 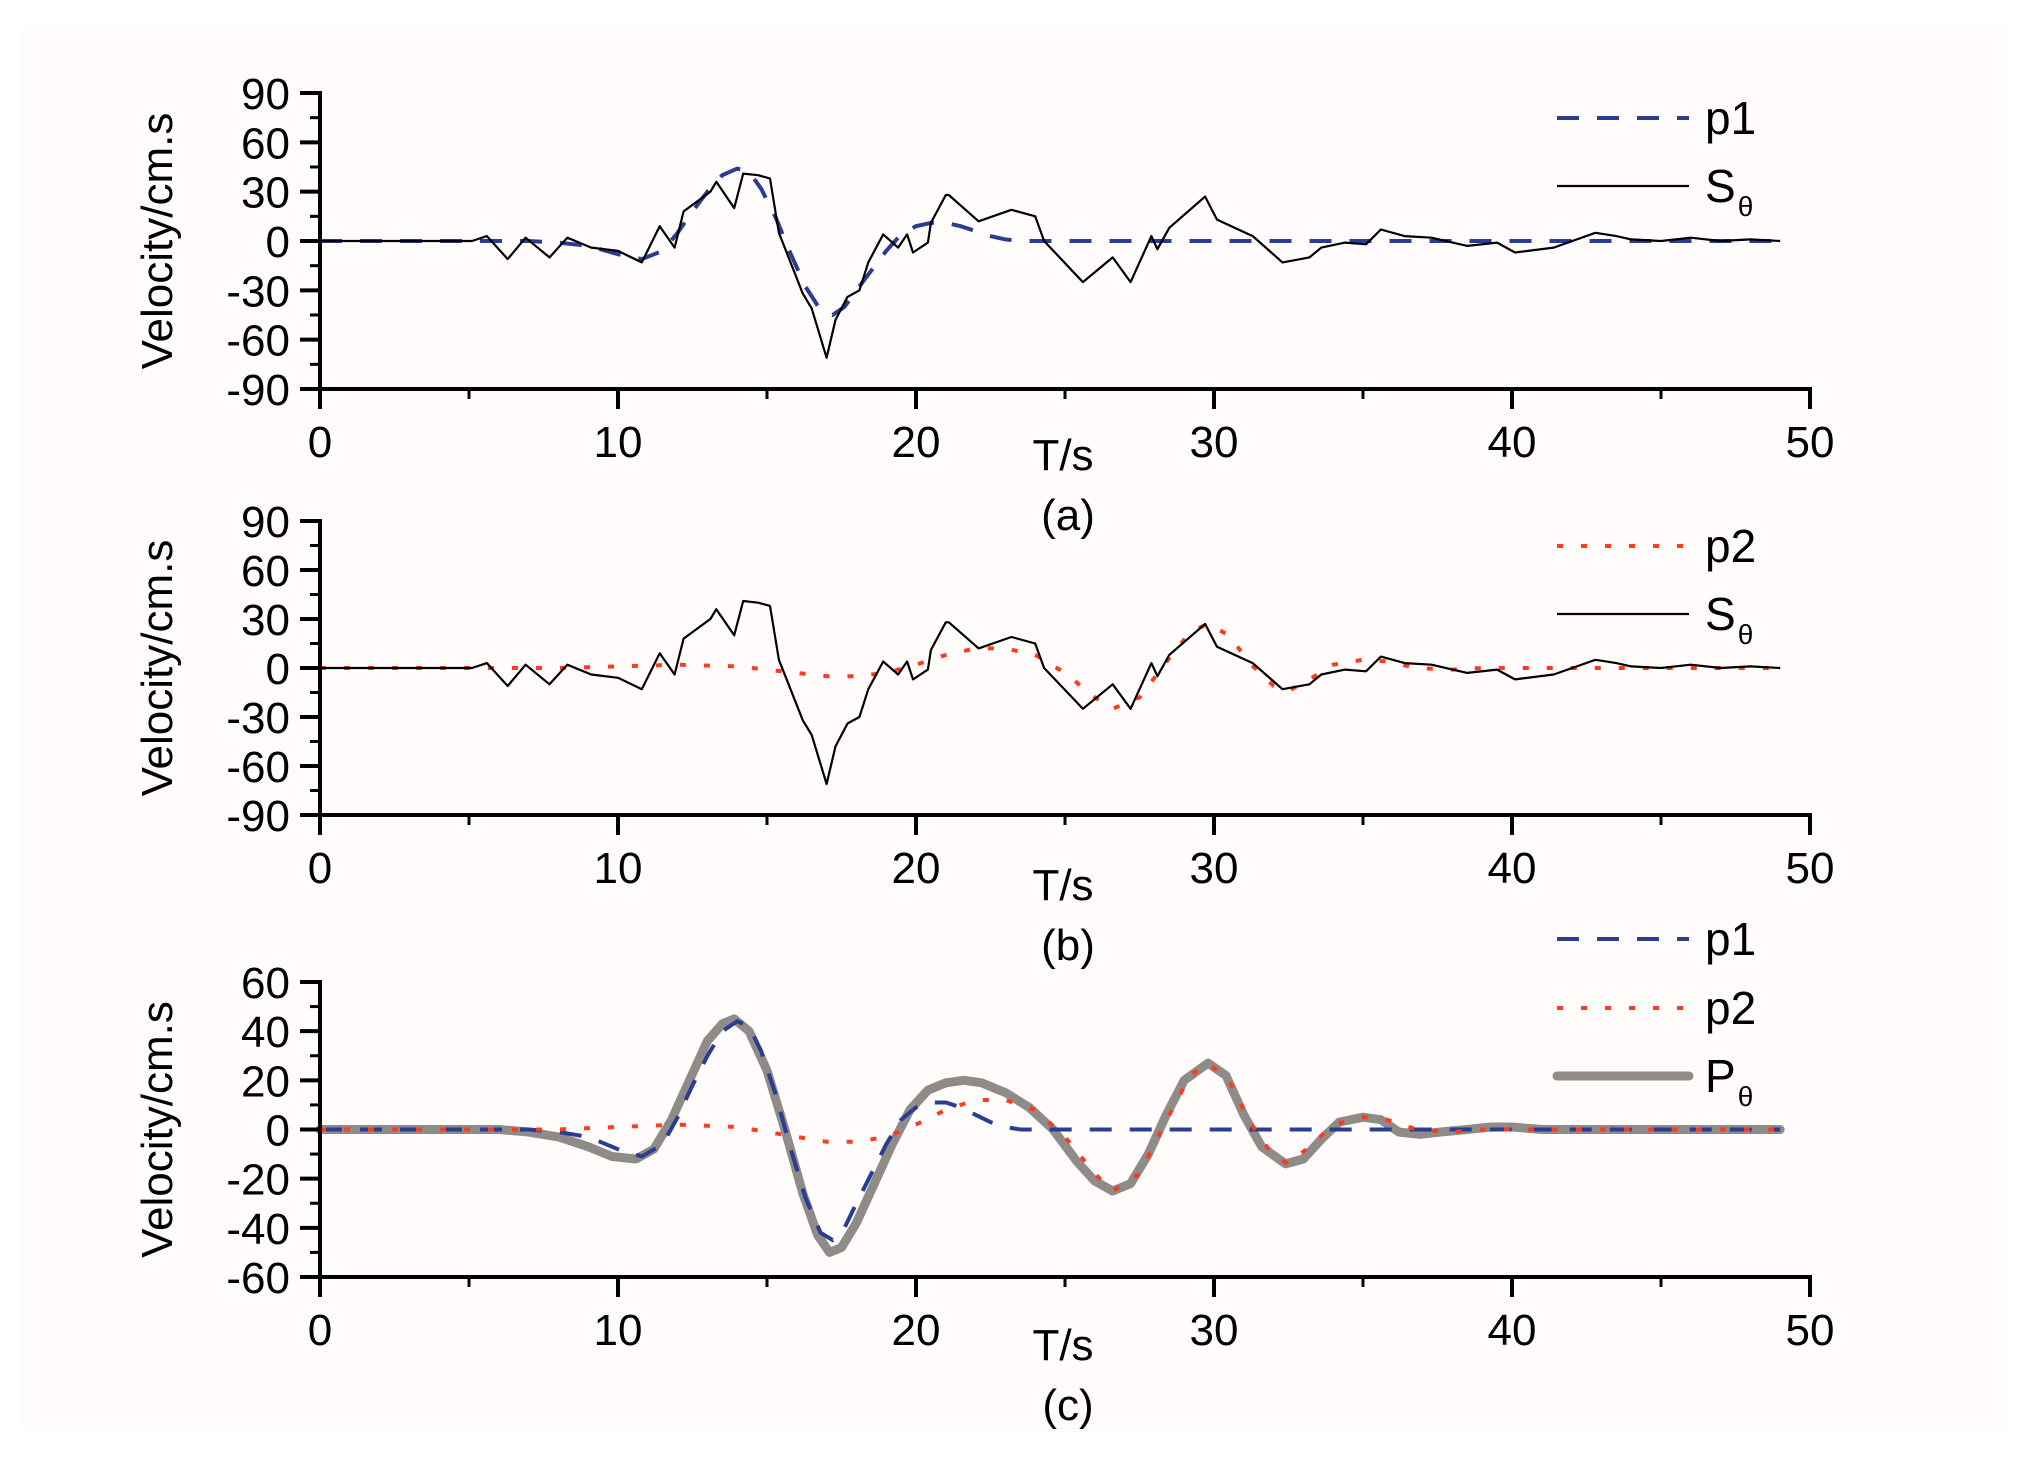 What do you see at coordinates (1654, 1012) in the screenshot?
I see `legend: p1 p2 Pθ` at bounding box center [1654, 1012].